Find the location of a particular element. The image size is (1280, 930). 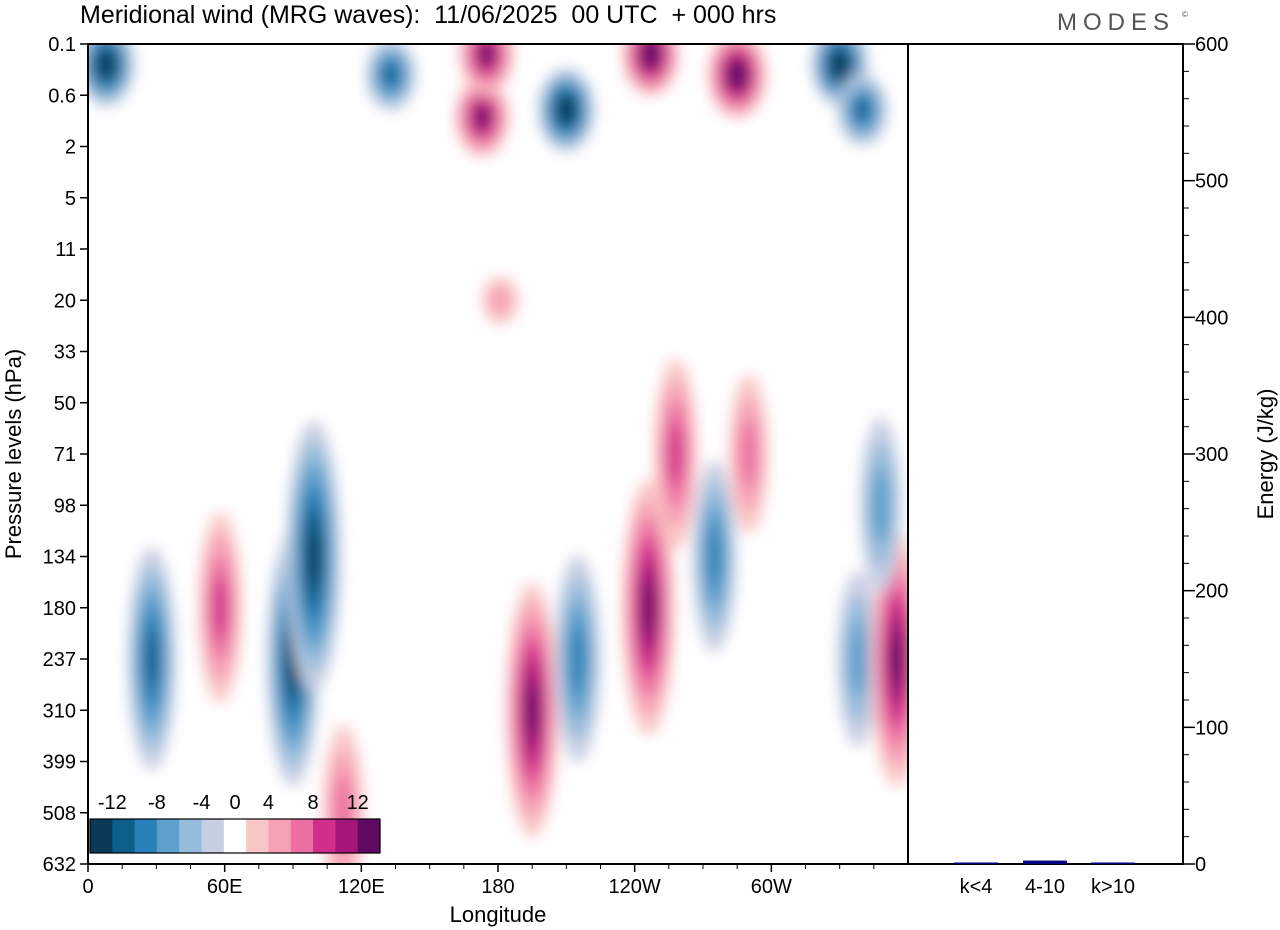

energy-tick-label-500: 500 is located at coordinates (1211, 182).